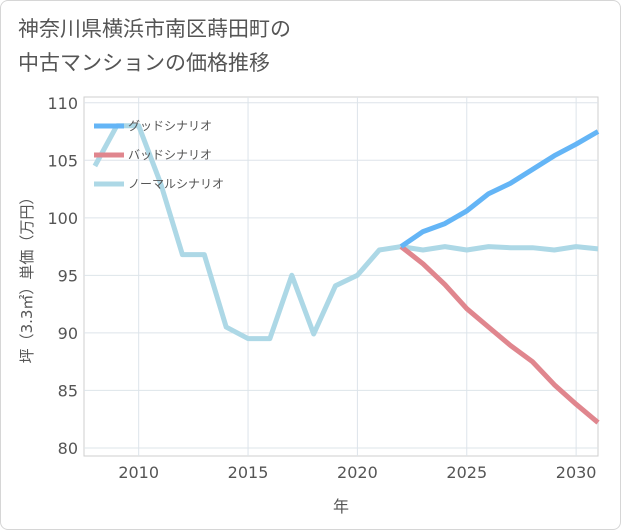 This screenshot has height=530, width=621. What do you see at coordinates (27, 277) in the screenshot?
I see `y-axis-title: 坪（3.3㎡）単価（万円）` at bounding box center [27, 277].